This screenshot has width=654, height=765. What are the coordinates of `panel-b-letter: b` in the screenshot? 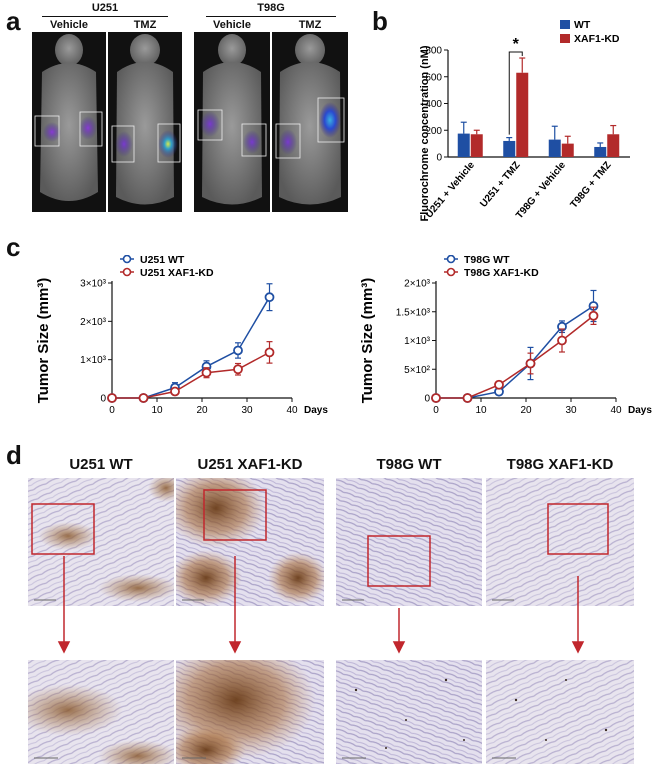 It's located at (380, 21).